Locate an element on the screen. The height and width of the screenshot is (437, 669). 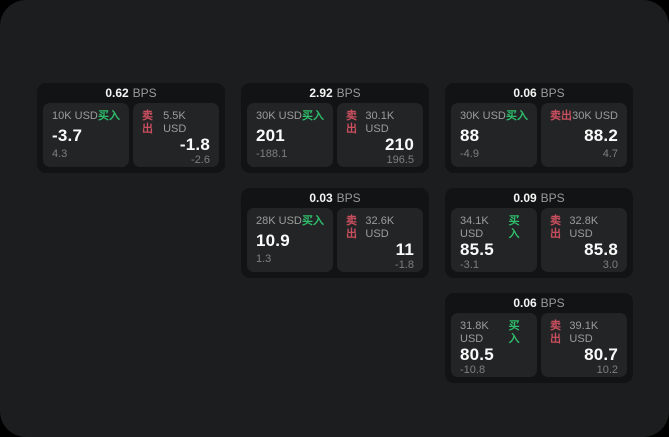
sell-panel: 卖出 32.6K USD 11 -1.8 is located at coordinates (380, 240).